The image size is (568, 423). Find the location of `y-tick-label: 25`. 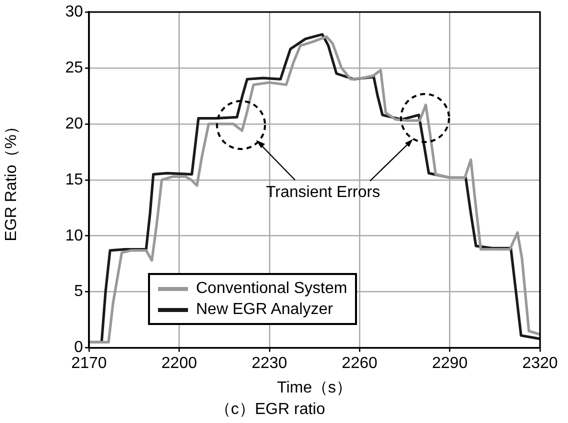

y-tick-label: 25 is located at coordinates (74, 67).